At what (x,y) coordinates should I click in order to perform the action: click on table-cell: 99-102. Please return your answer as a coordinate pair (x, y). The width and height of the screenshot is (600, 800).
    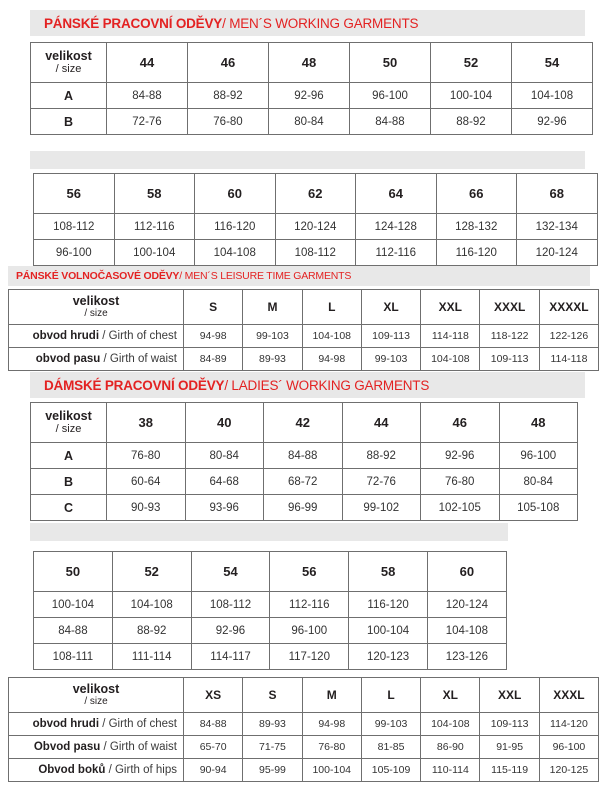
    Looking at the image, I should click on (381, 507).